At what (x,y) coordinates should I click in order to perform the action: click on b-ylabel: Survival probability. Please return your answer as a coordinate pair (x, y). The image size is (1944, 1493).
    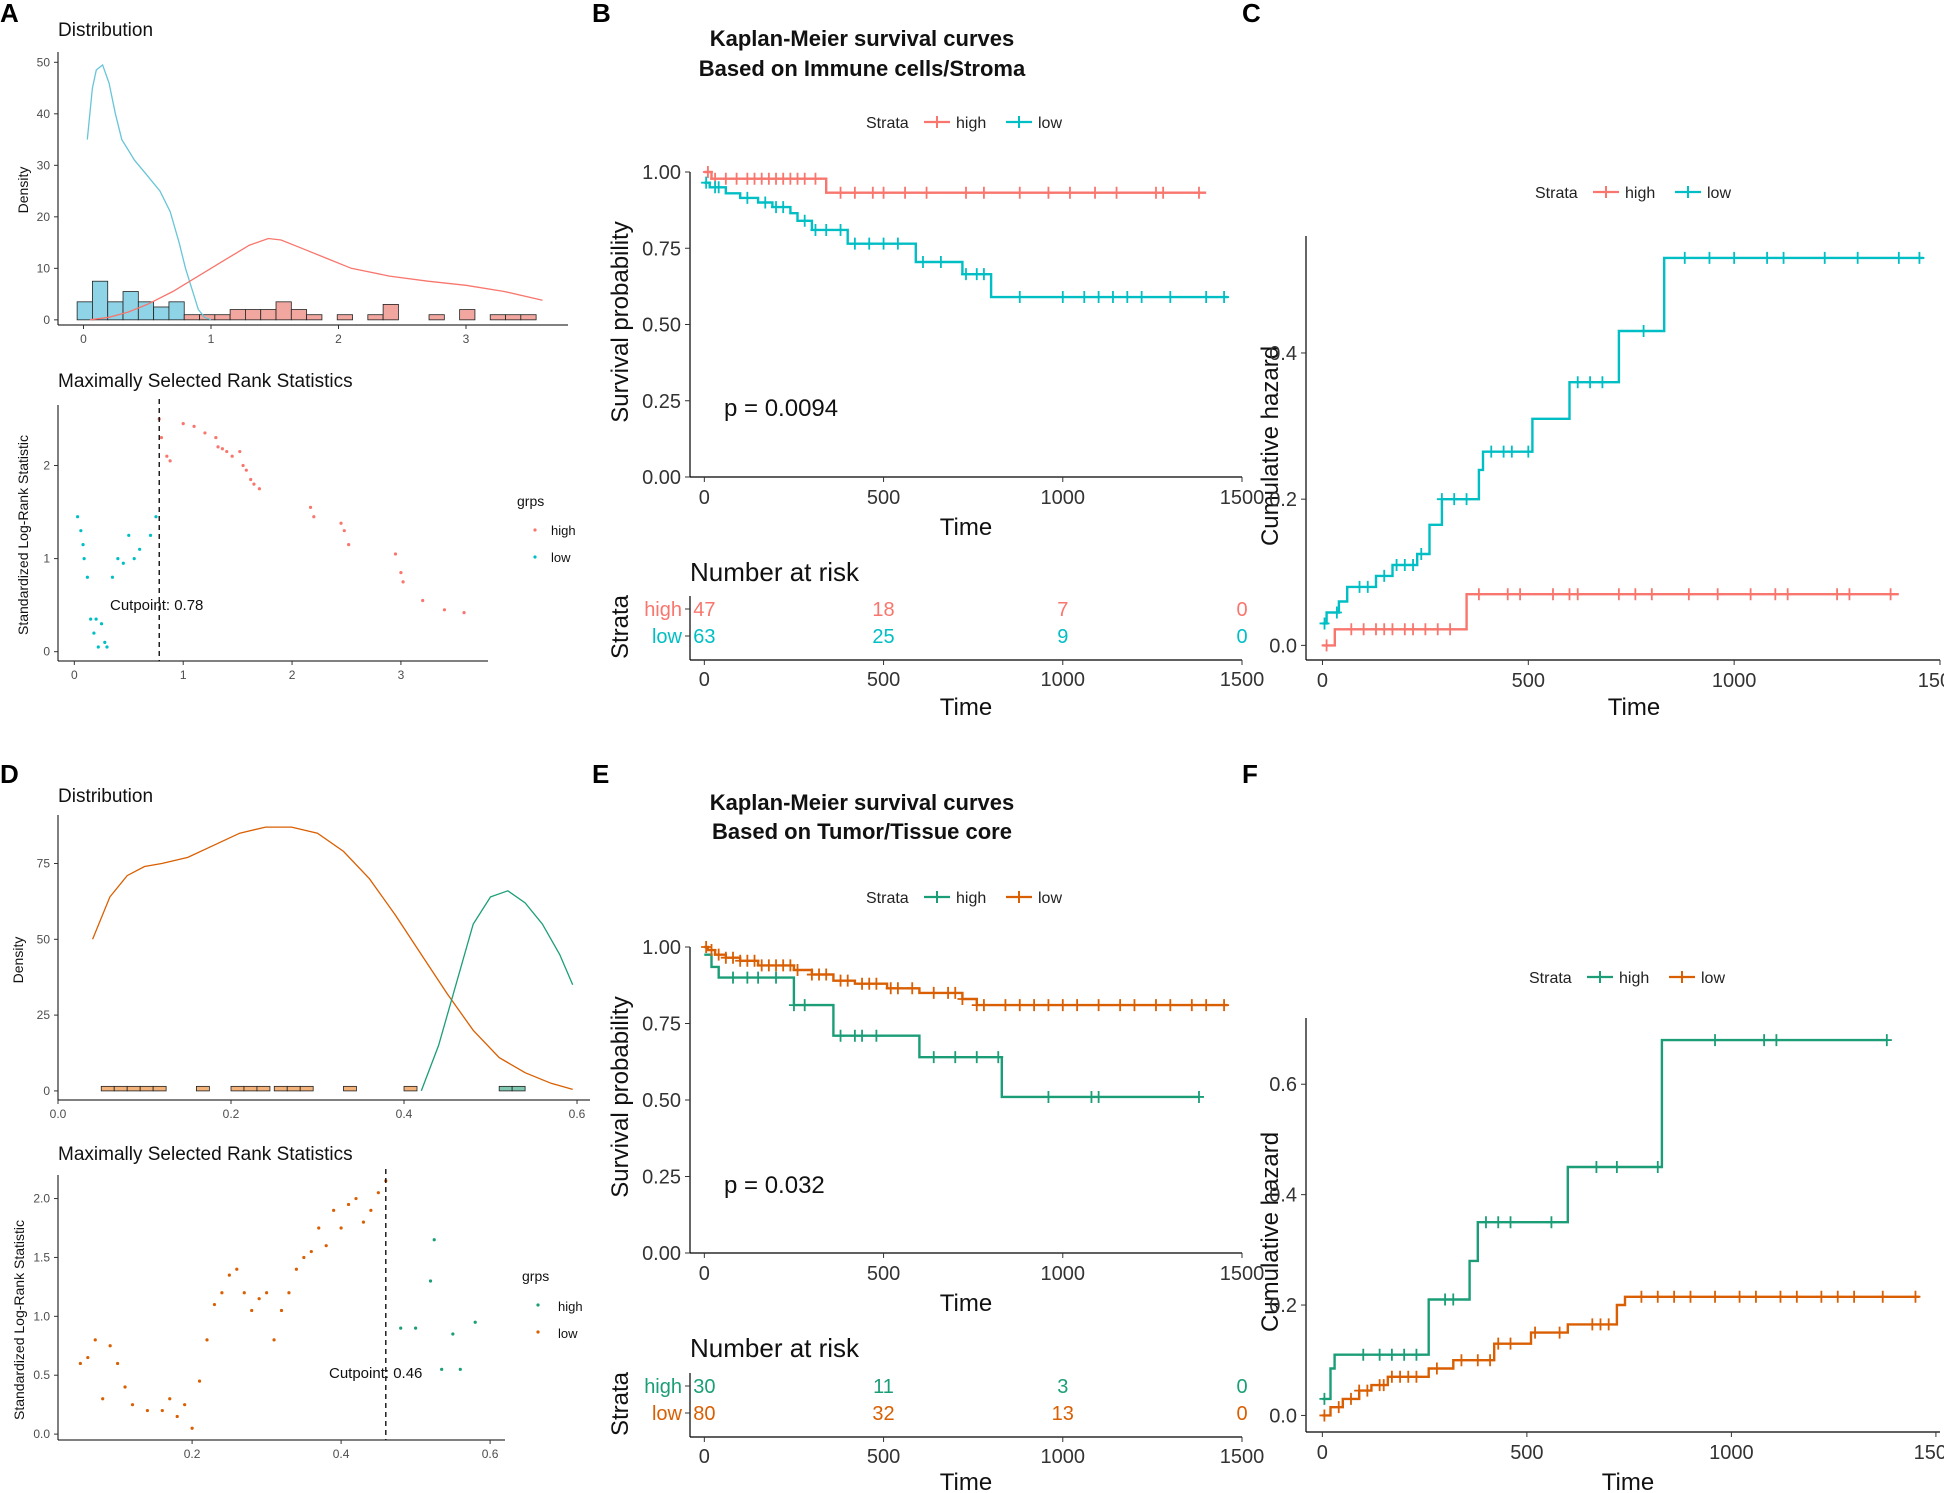
    Looking at the image, I should click on (620, 321).